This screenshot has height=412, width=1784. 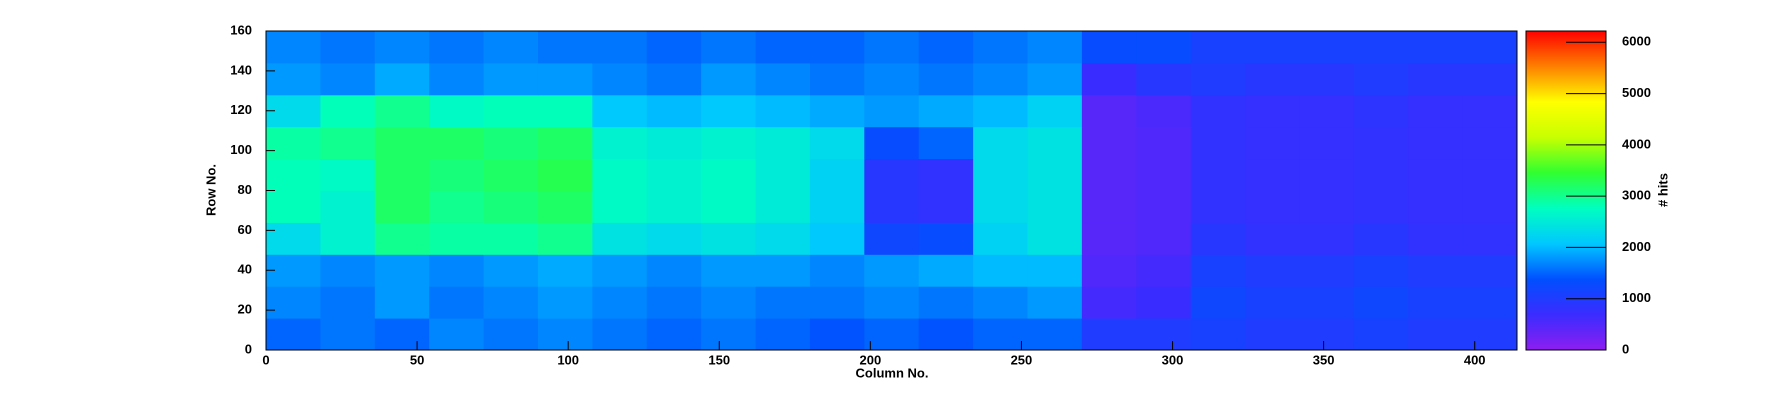 What do you see at coordinates (1636, 246) in the screenshot?
I see `z-tick-label: 2000` at bounding box center [1636, 246].